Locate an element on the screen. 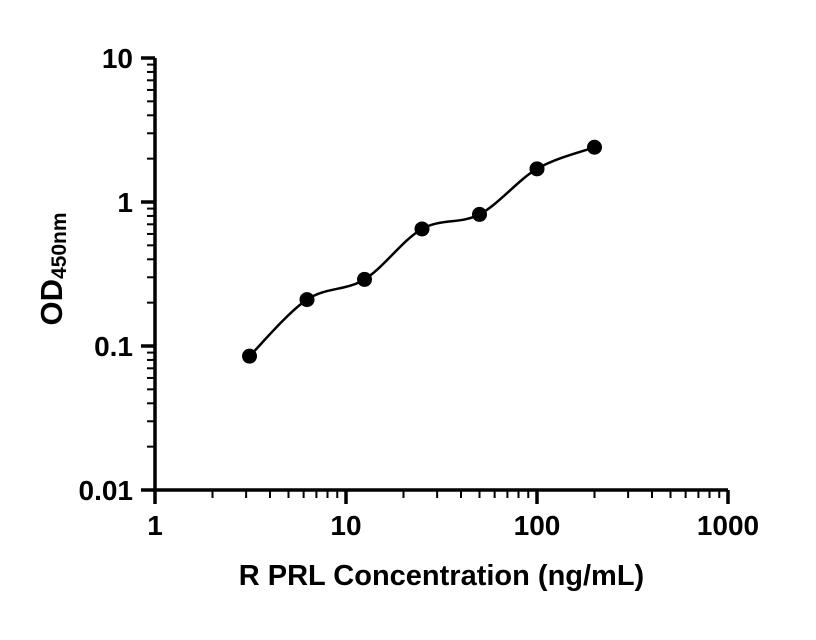 The height and width of the screenshot is (640, 816). x-tick-label: 10 is located at coordinates (345, 525).